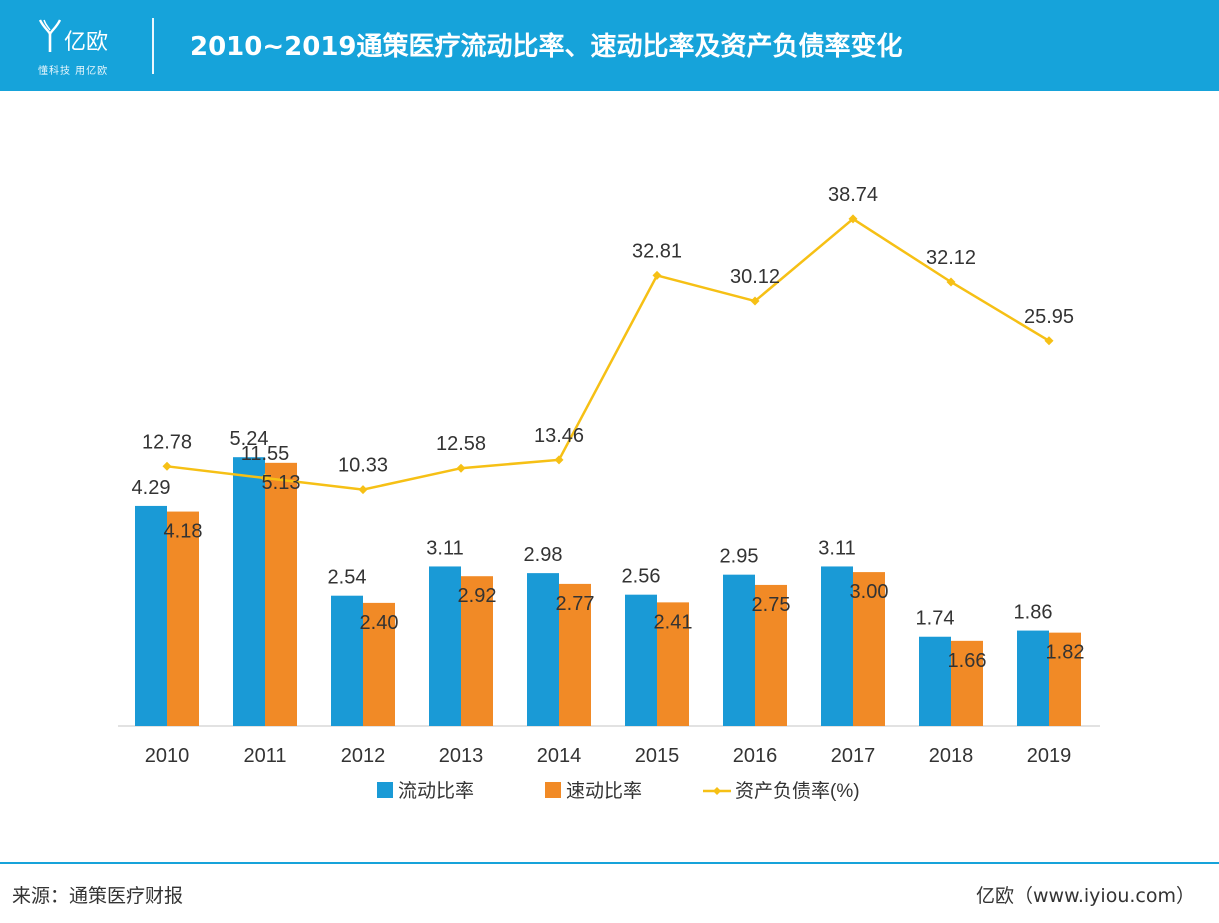 This screenshot has width=1219, height=923. I want to click on point-debt-ratio-2015, so click(657, 275).